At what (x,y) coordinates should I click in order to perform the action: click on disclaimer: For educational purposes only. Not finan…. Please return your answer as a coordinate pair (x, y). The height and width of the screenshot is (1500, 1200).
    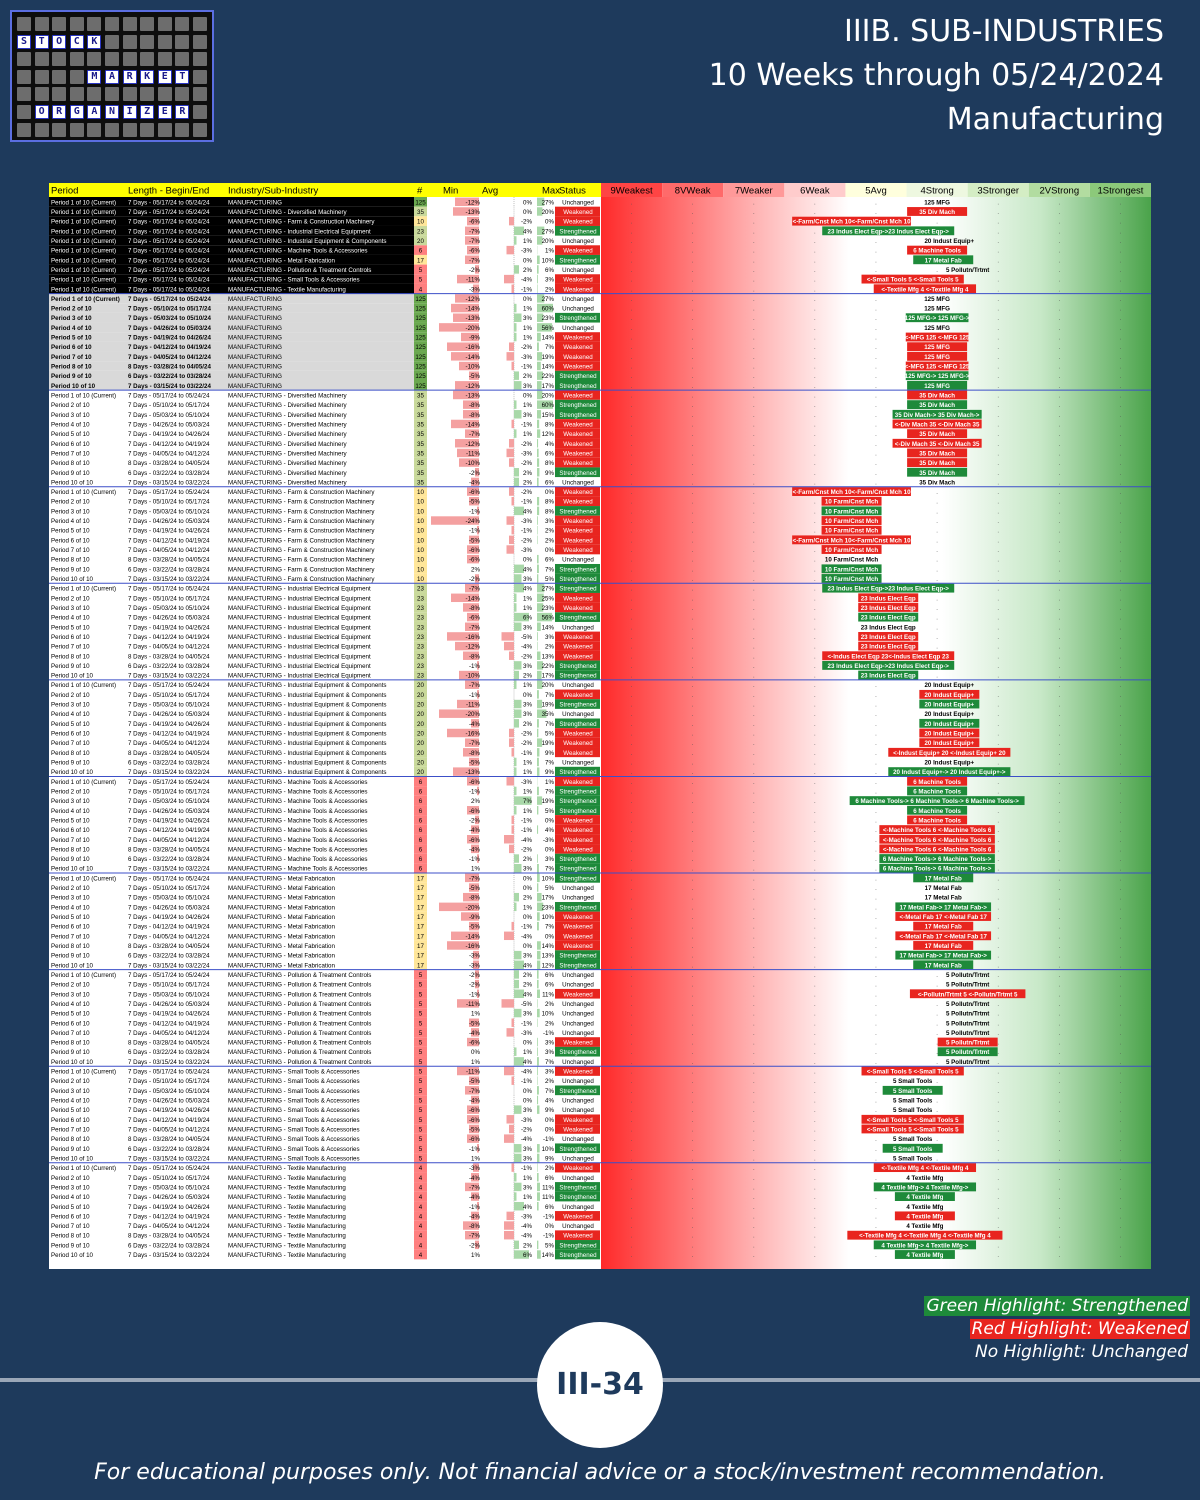
    Looking at the image, I should click on (600, 1472).